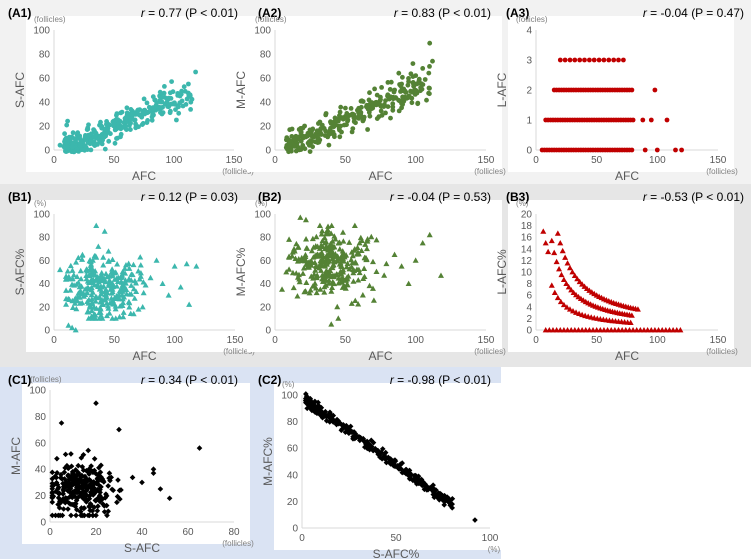 The image size is (751, 559). I want to click on y-tick-label: 12, so click(527, 261).